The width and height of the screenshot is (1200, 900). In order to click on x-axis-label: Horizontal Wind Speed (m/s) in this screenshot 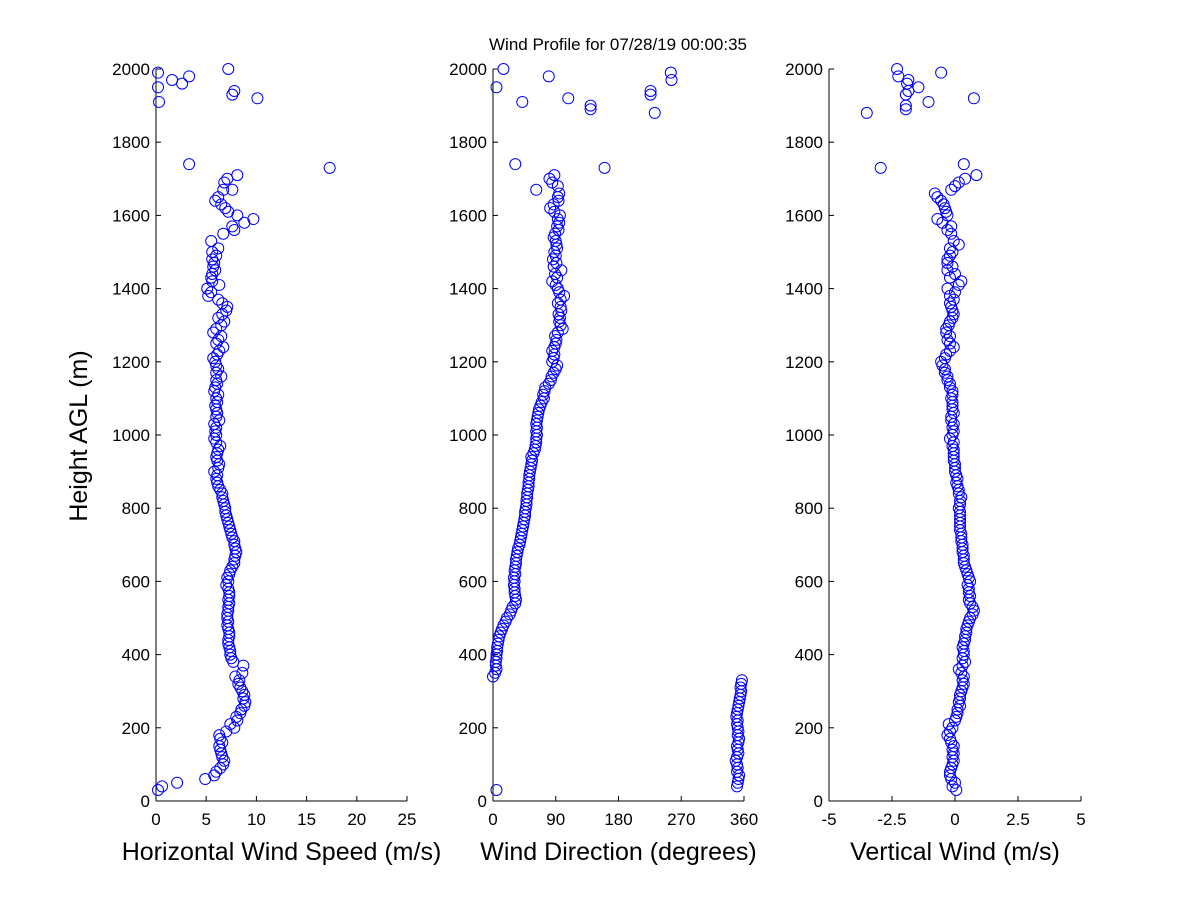, I will do `click(282, 852)`.